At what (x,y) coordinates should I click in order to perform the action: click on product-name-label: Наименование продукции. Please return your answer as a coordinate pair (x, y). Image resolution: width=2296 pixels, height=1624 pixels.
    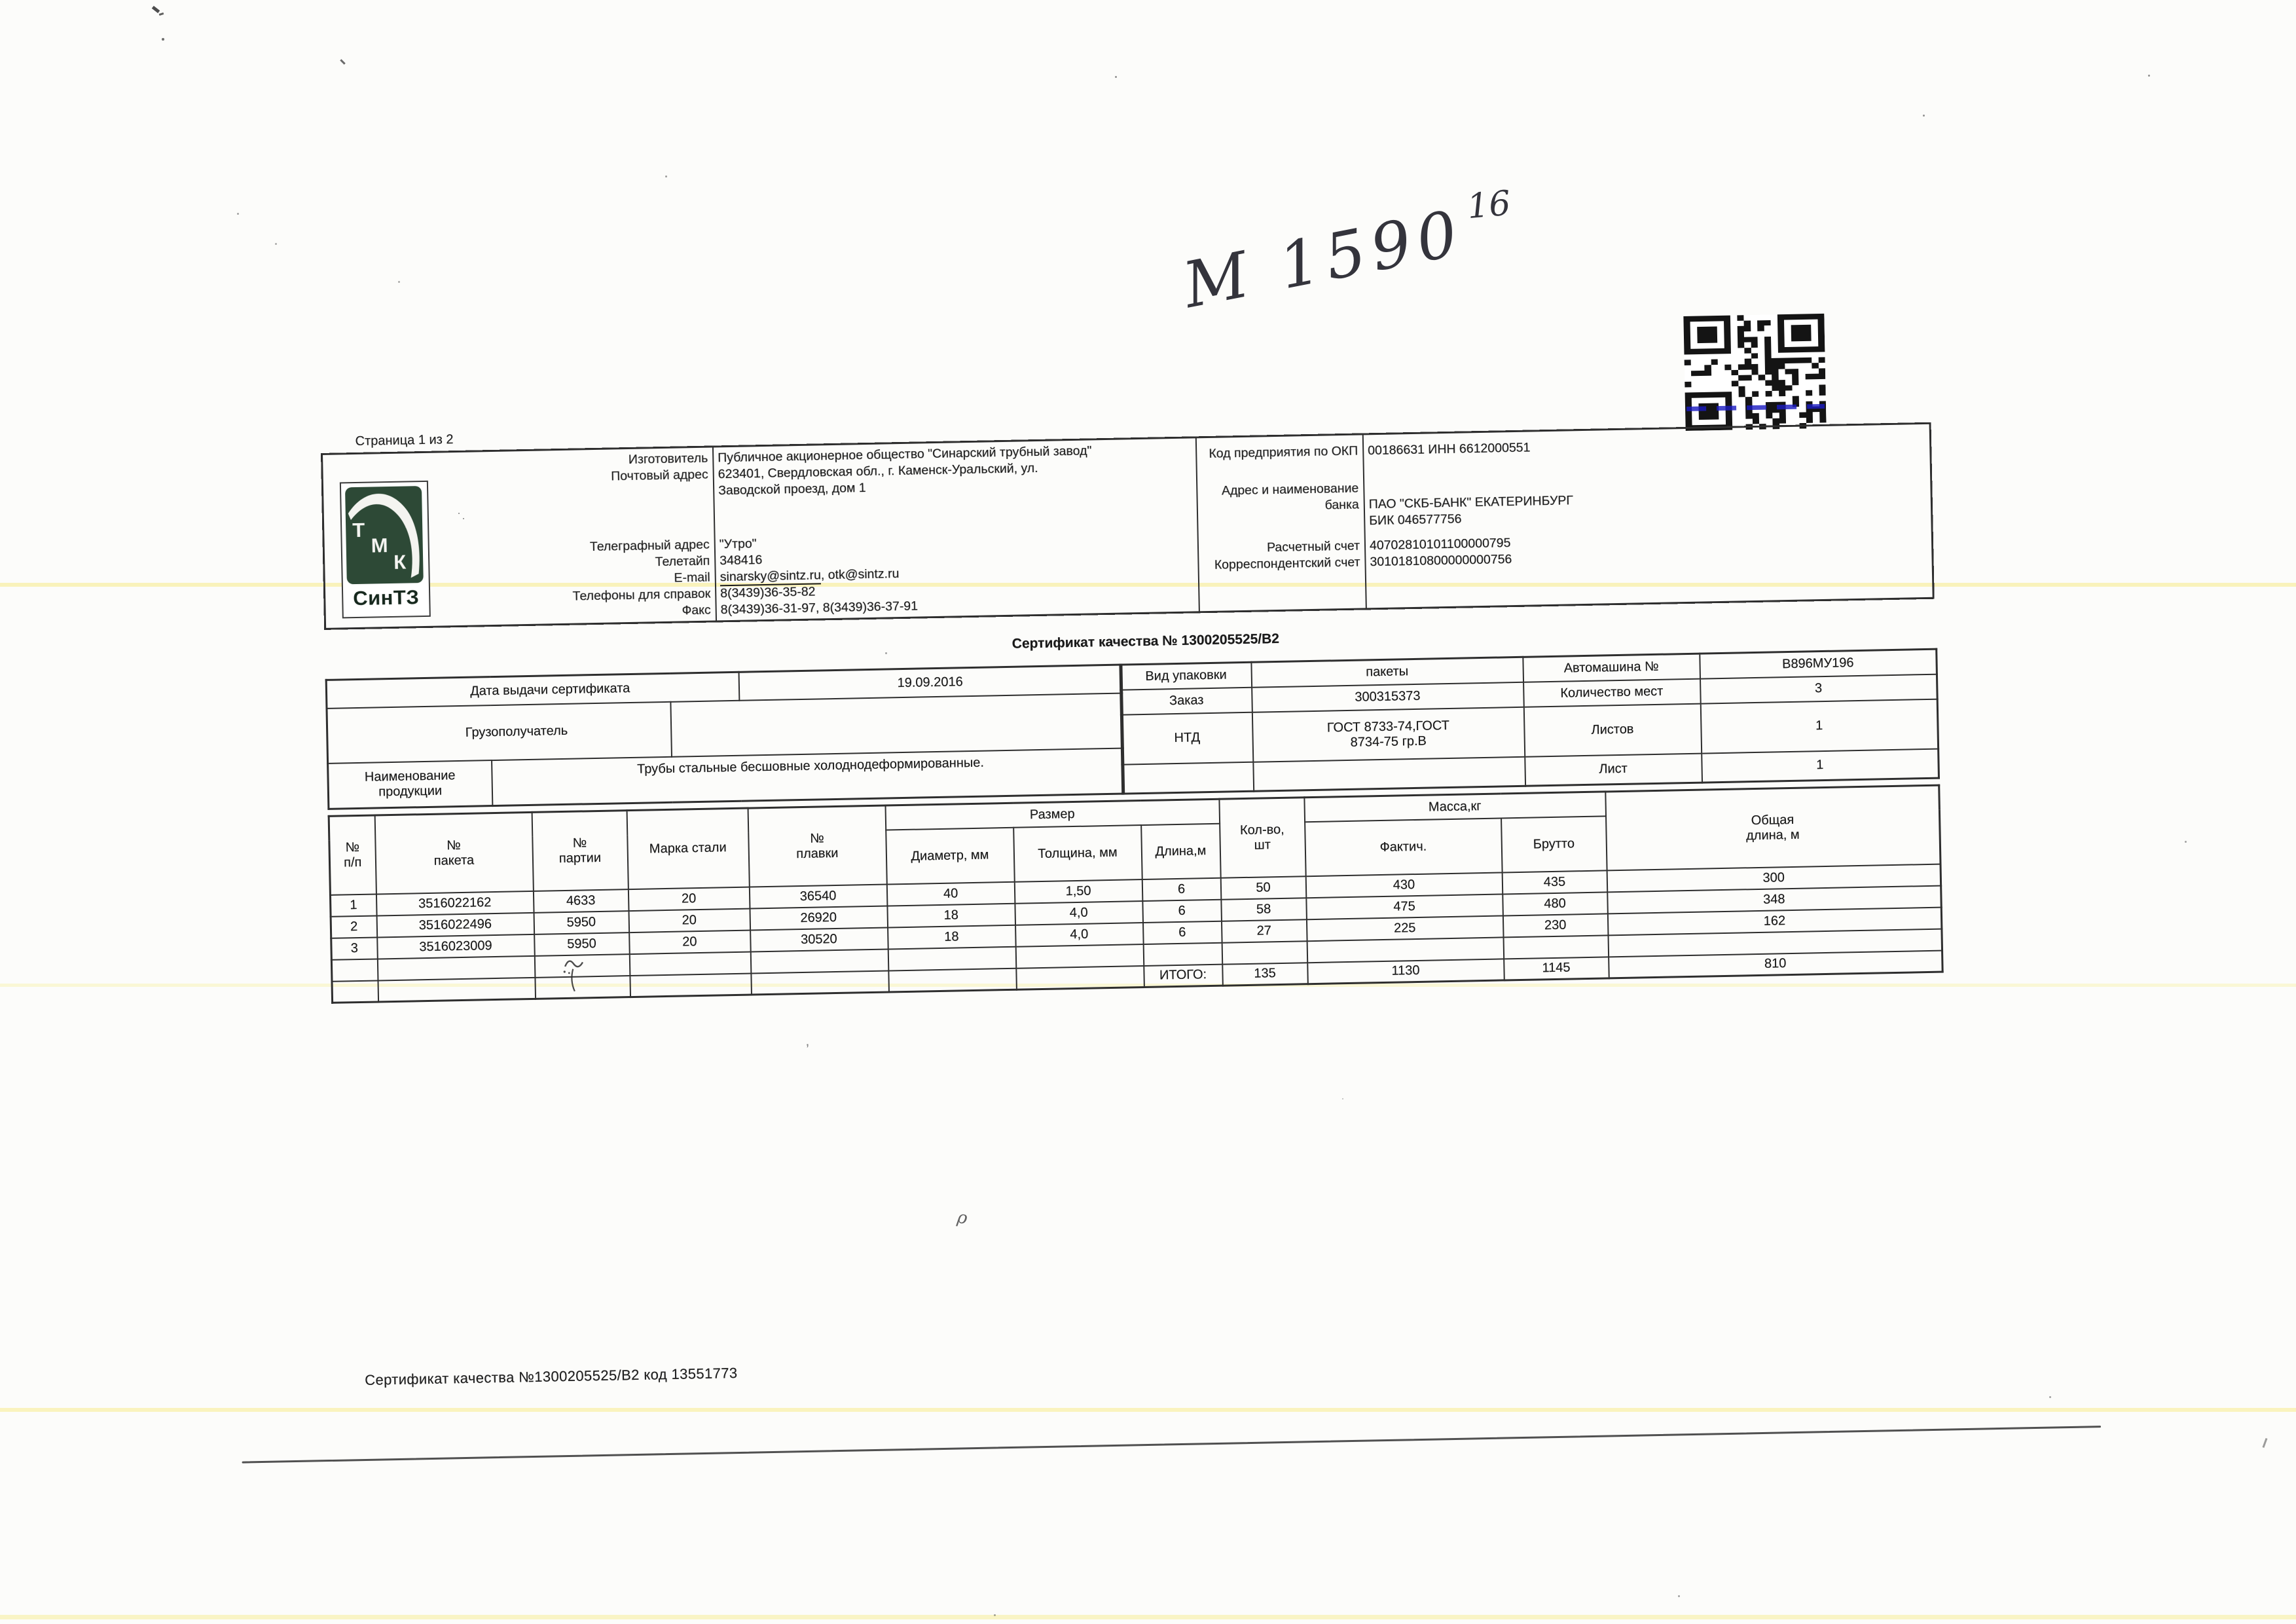
    Looking at the image, I should click on (409, 784).